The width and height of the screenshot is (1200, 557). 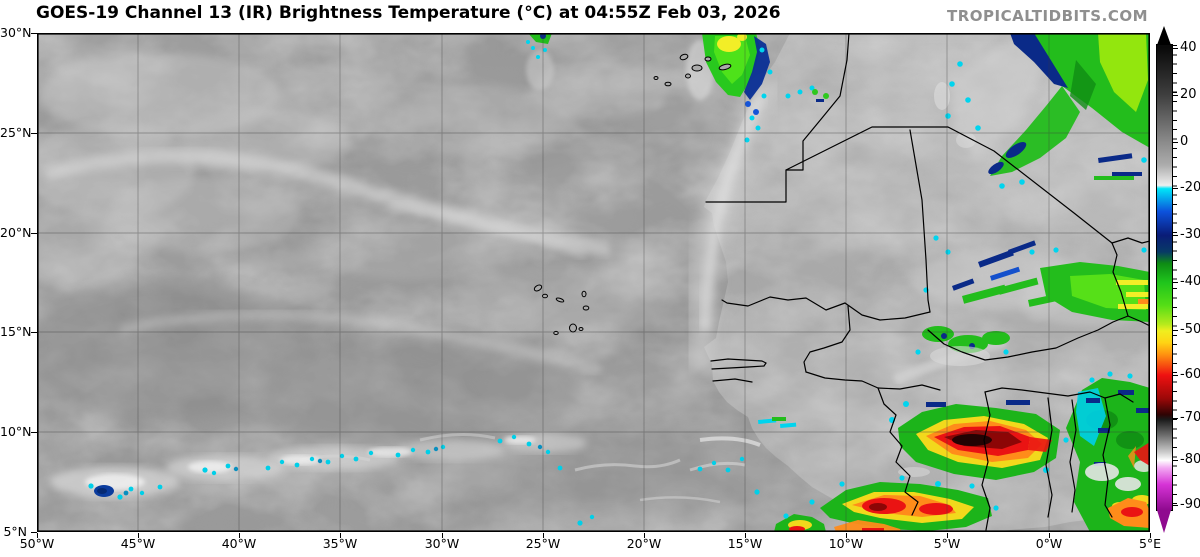 I want to click on cbar-label-m80: -80, so click(x=1190, y=459).